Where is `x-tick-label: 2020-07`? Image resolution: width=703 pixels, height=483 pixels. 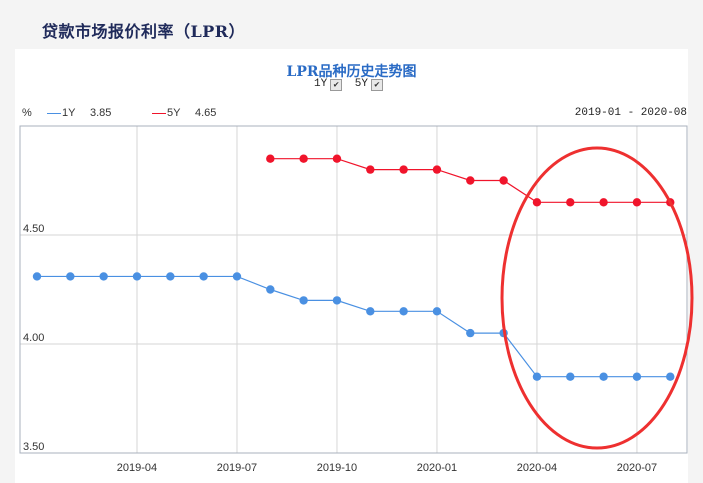
x-tick-label: 2020-07 is located at coordinates (637, 468).